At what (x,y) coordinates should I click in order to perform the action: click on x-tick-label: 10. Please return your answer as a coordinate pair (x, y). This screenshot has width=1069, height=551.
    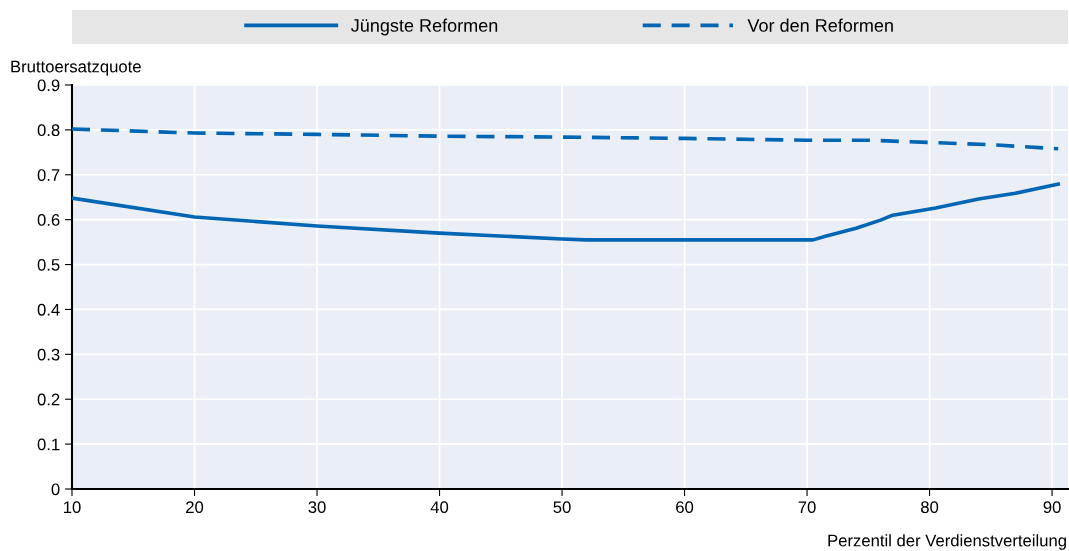
    Looking at the image, I should click on (72, 507).